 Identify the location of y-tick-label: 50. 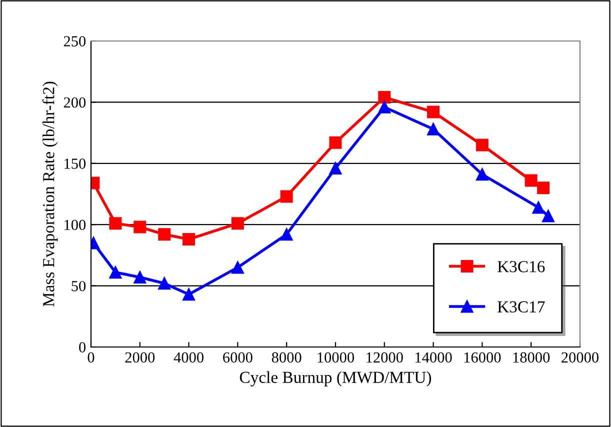
(79, 286).